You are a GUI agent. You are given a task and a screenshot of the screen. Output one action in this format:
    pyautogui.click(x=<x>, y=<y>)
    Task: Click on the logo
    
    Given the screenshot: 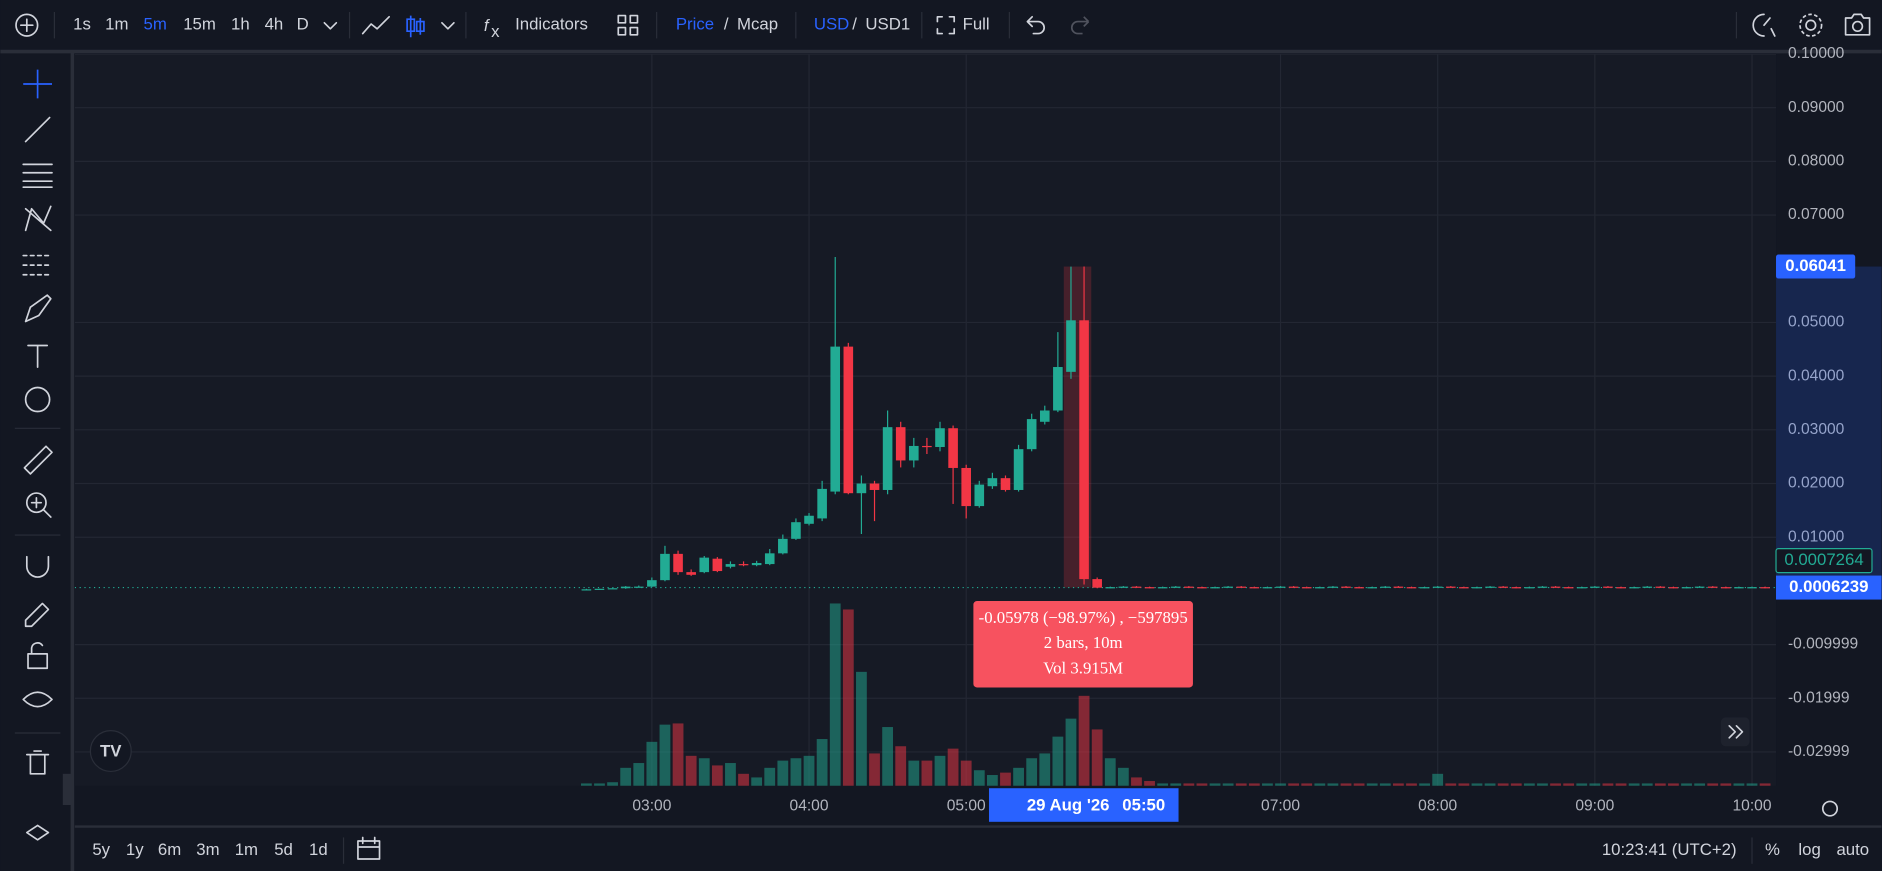 What is the action you would take?
    pyautogui.click(x=110, y=751)
    